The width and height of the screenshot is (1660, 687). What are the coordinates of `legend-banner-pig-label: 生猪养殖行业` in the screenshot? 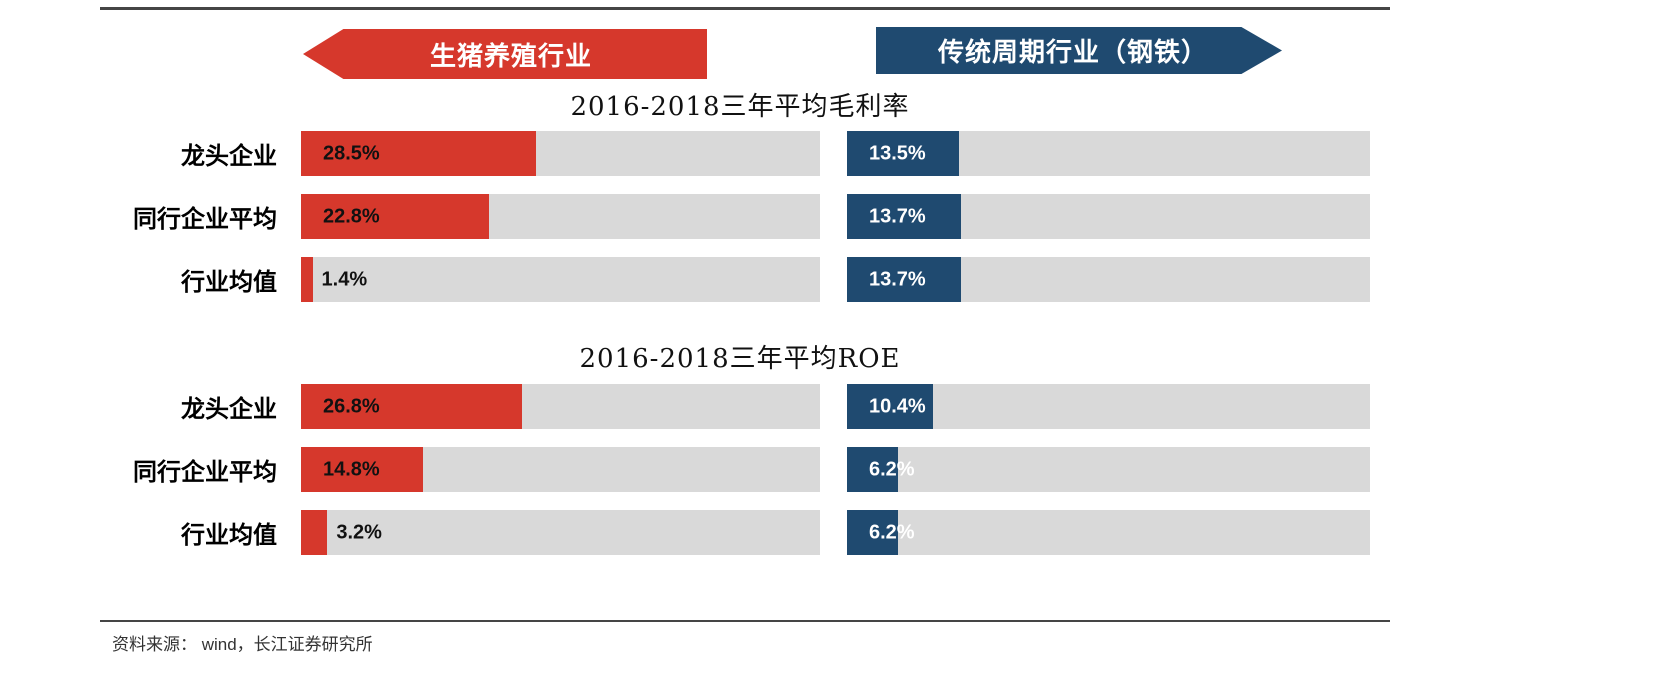 It's located at (510, 55).